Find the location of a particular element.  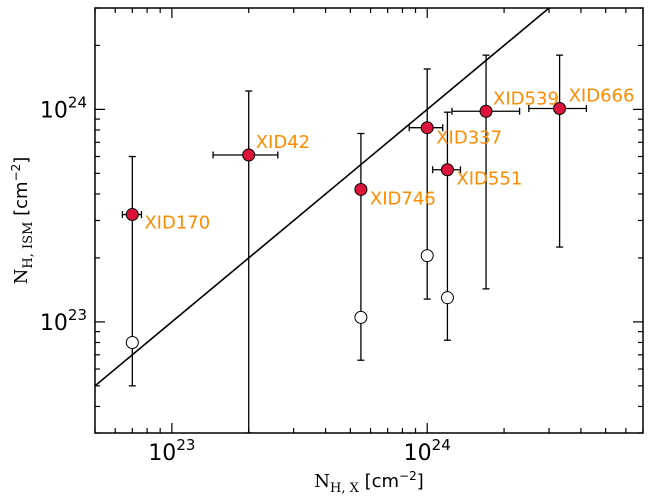

y-axis-label: NH, ISM [cm−2] is located at coordinates (22, 221).